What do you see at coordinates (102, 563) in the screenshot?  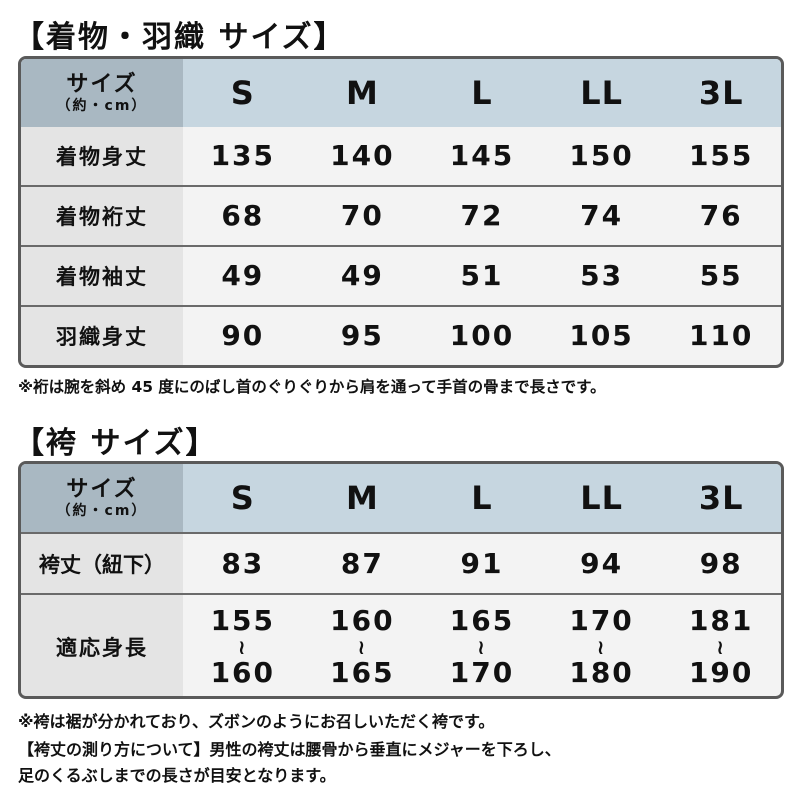 I see `row-label: 袴丈（紐下）` at bounding box center [102, 563].